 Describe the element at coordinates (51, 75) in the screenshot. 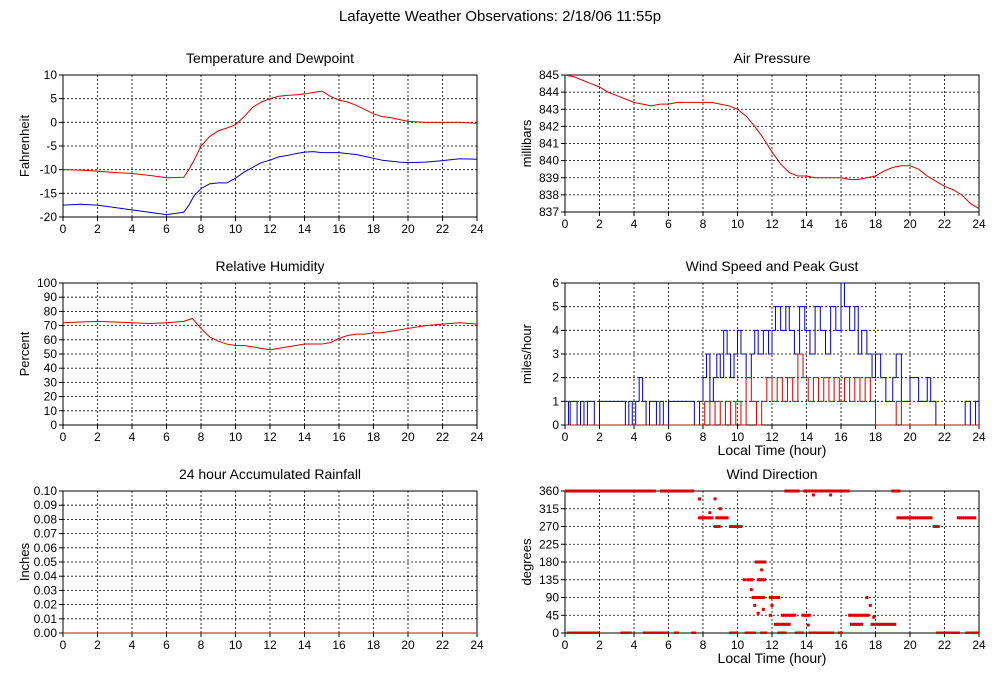

I see `y-tick-label: 10` at that location.